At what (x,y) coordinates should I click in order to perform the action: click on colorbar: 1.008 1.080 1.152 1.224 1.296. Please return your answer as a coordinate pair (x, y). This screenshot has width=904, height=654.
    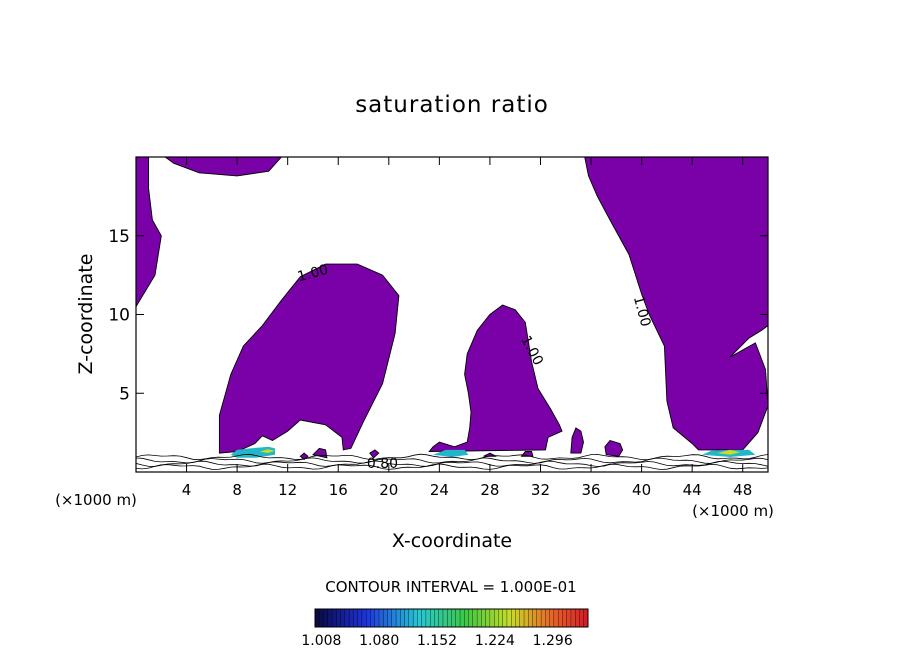
    Looking at the image, I should click on (445, 628).